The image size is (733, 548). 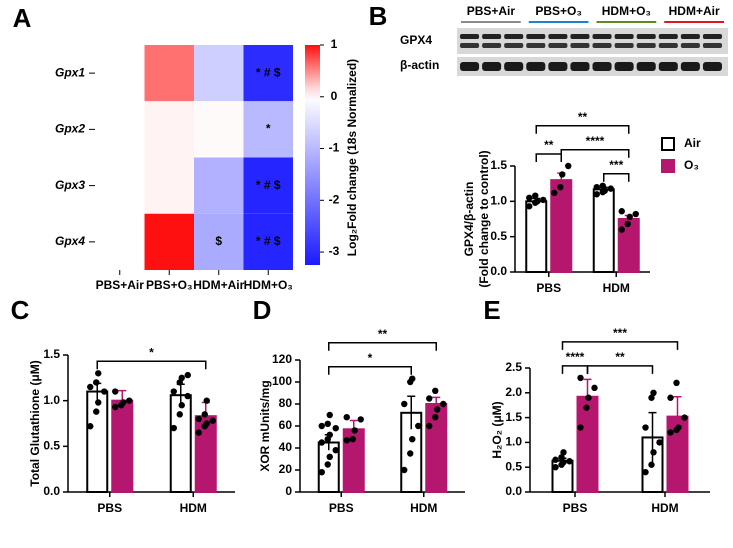 What do you see at coordinates (286, 469) in the screenshot?
I see `y-tick-label: 20` at bounding box center [286, 469].